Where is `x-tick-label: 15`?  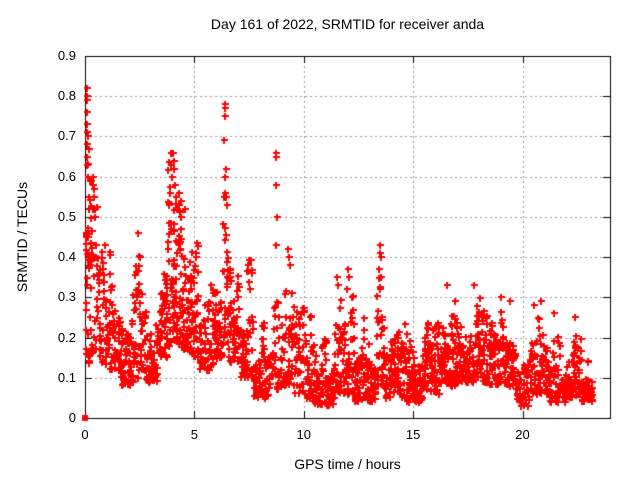
x-tick-label: 15 is located at coordinates (413, 434).